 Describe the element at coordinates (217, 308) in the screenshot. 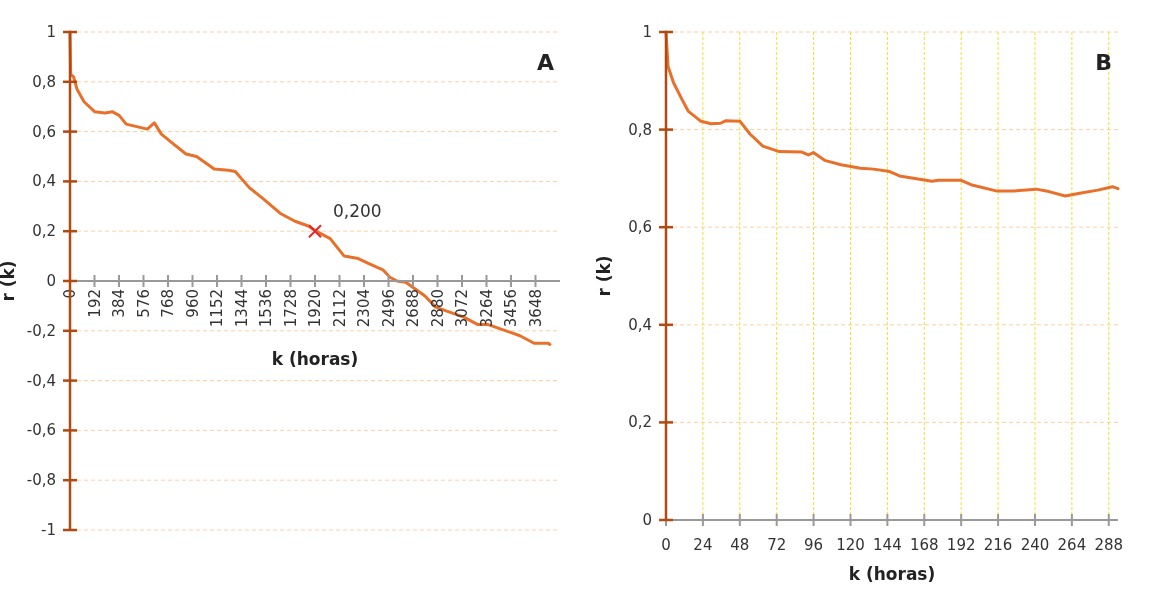

I see `x-tick-label: 1152` at that location.